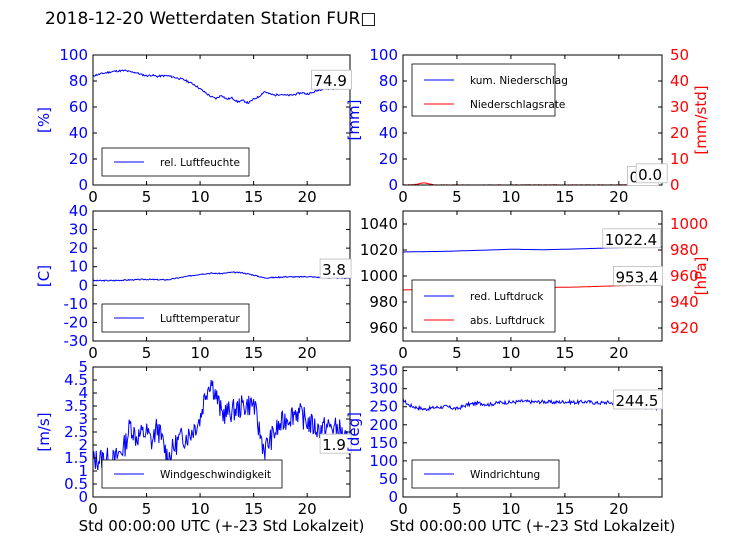  What do you see at coordinates (83, 471) in the screenshot?
I see `y-tick-label: 1` at bounding box center [83, 471].